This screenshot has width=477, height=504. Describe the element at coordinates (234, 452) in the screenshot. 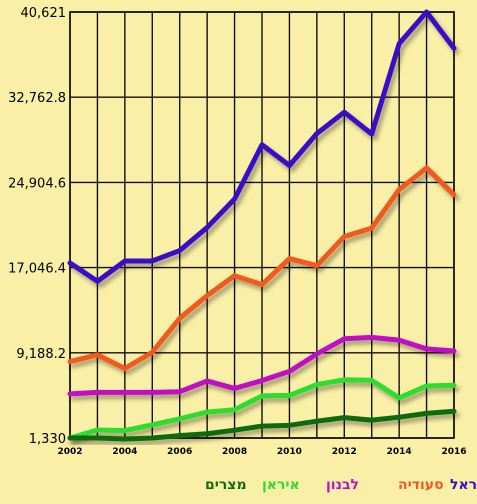

I see `x-tick-label: 2008` at that location.